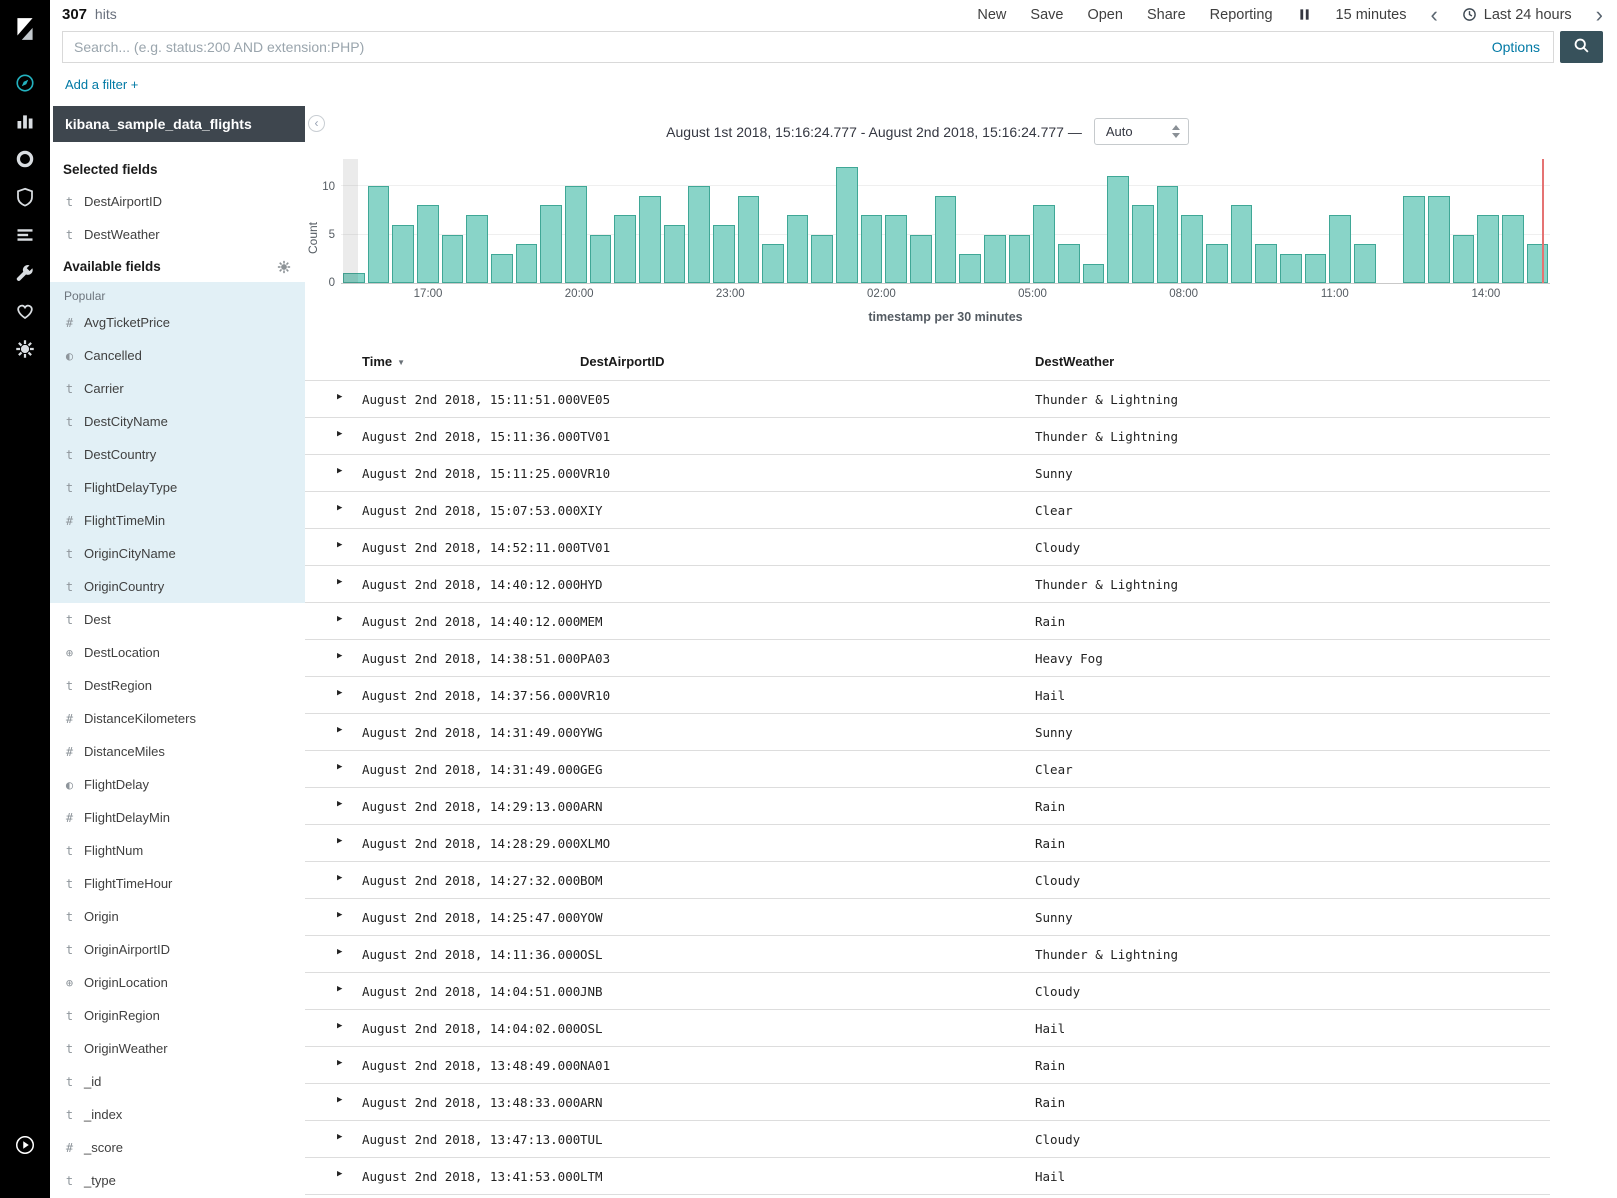 The width and height of the screenshot is (1617, 1198). What do you see at coordinates (177, 1147) in the screenshot?
I see `field-item-_score: # _score` at bounding box center [177, 1147].